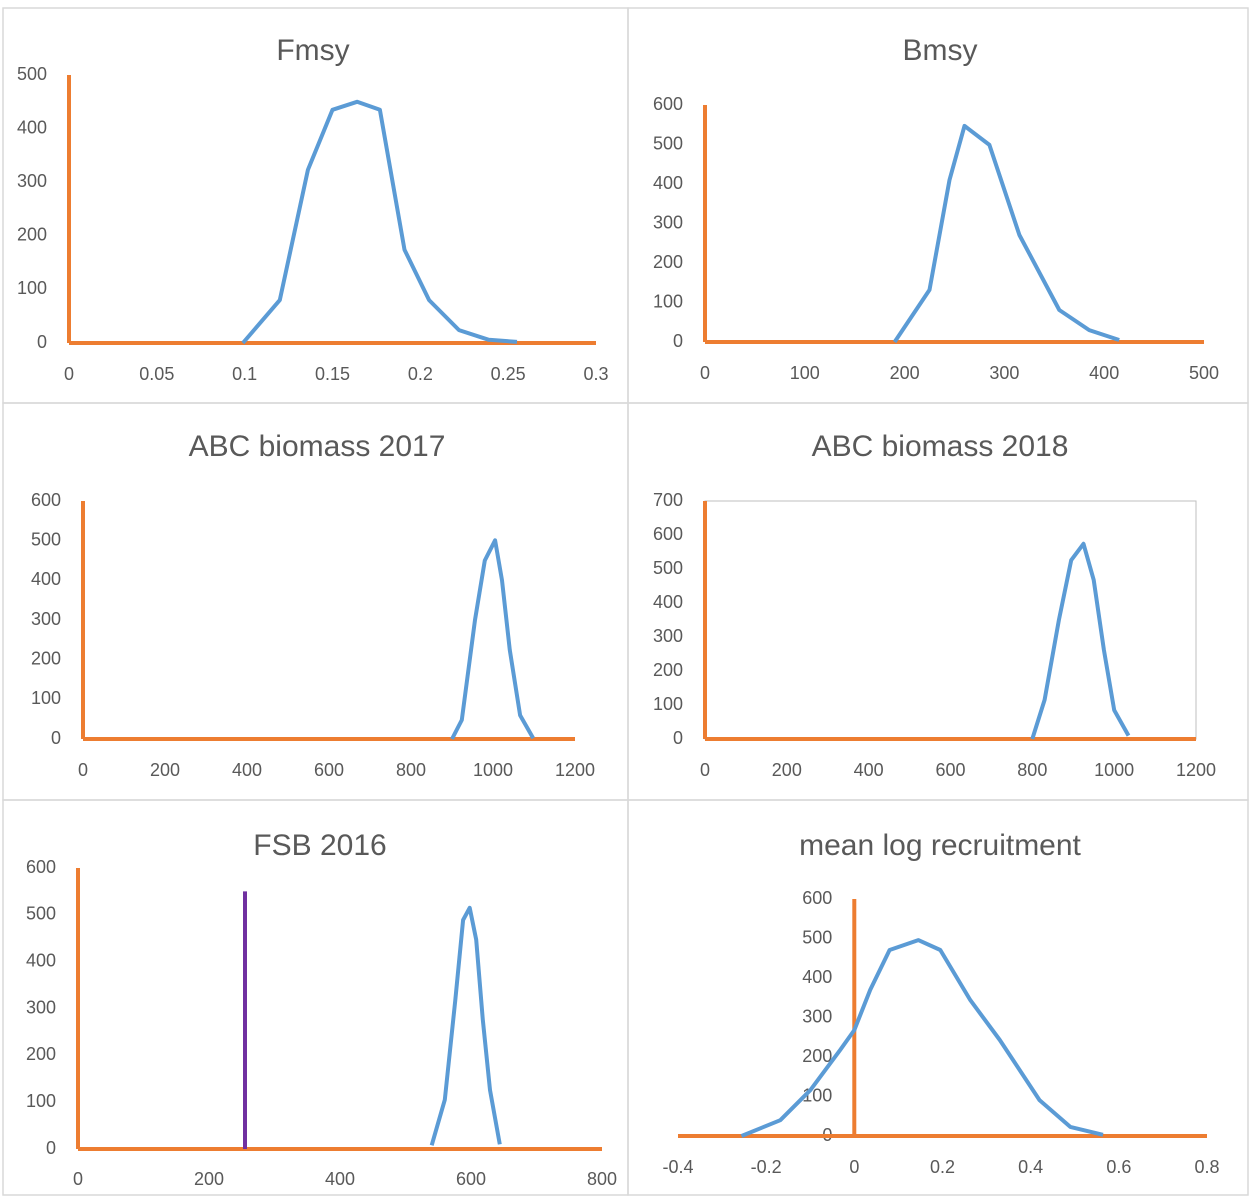 The height and width of the screenshot is (1196, 1250). Describe the element at coordinates (1030, 1167) in the screenshot. I see `x-tick-label: 0.4` at that location.